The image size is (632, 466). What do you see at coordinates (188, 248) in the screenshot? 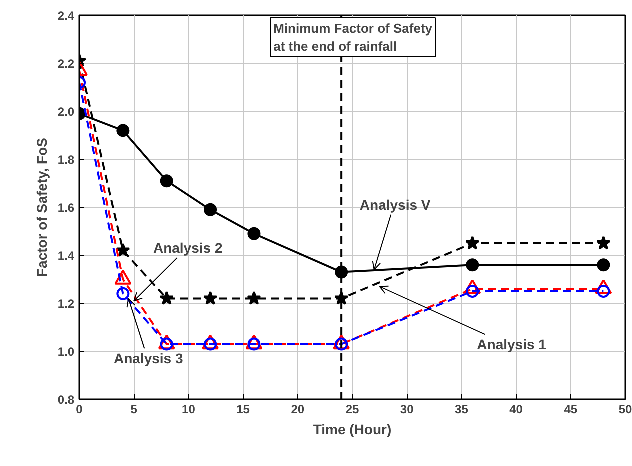
I see `annotation: Analysis 2` at bounding box center [188, 248].